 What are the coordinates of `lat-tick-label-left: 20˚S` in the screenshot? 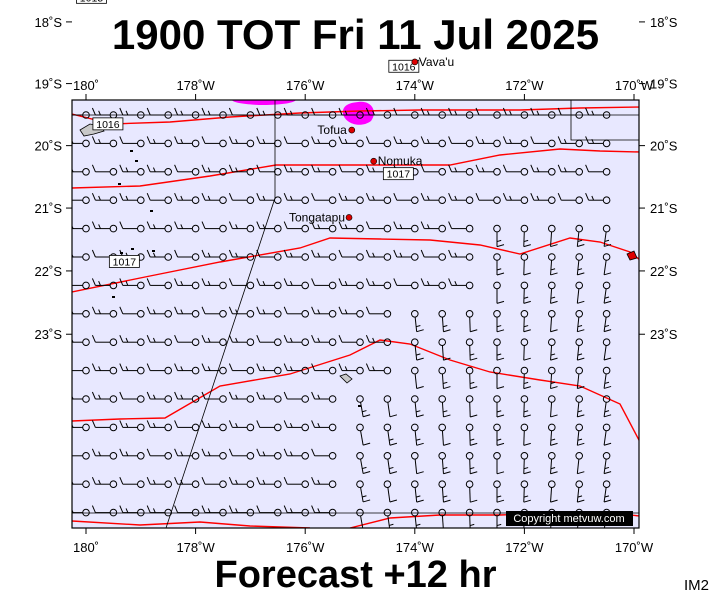 It's located at (49, 146).